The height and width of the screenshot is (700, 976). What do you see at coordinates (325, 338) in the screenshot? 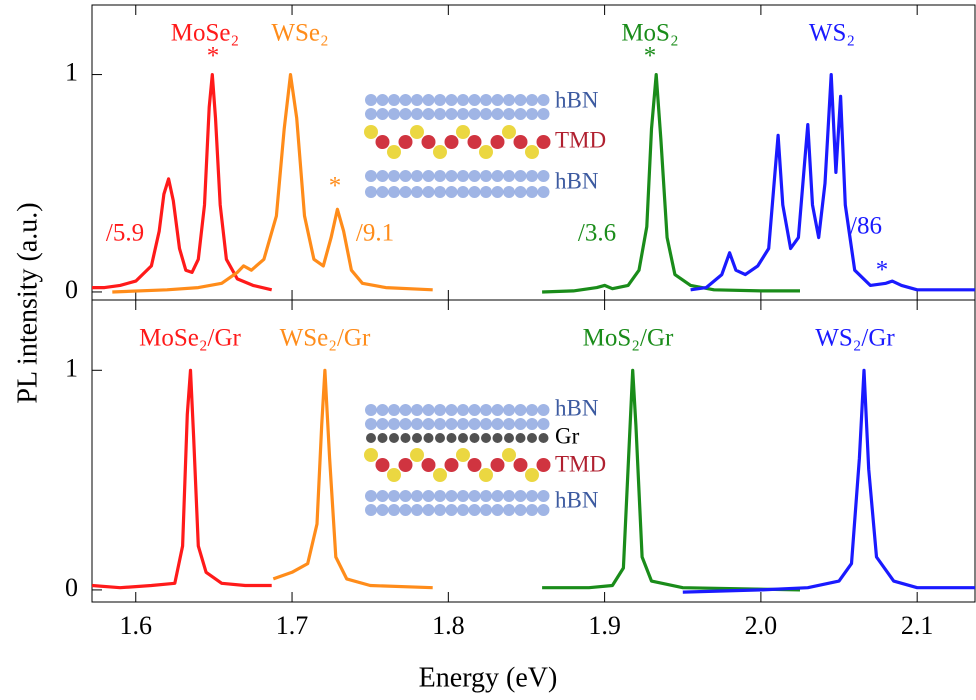
I see `series-label: WSe₂/Gr` at bounding box center [325, 338].